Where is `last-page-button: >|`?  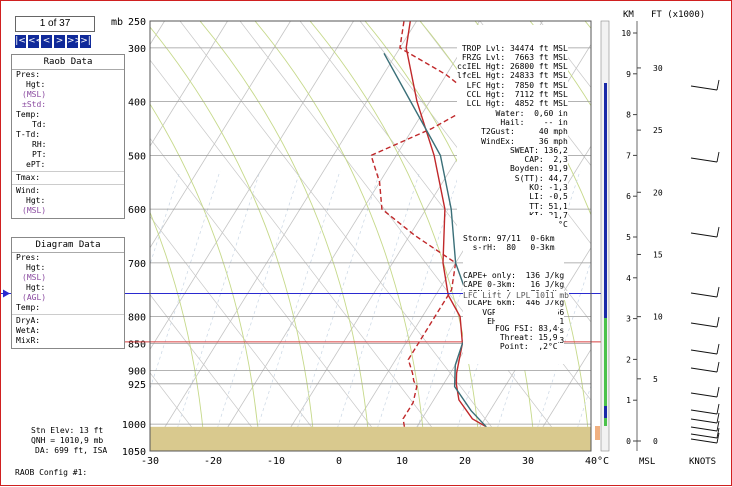 last-page-button: >| is located at coordinates (85, 41).